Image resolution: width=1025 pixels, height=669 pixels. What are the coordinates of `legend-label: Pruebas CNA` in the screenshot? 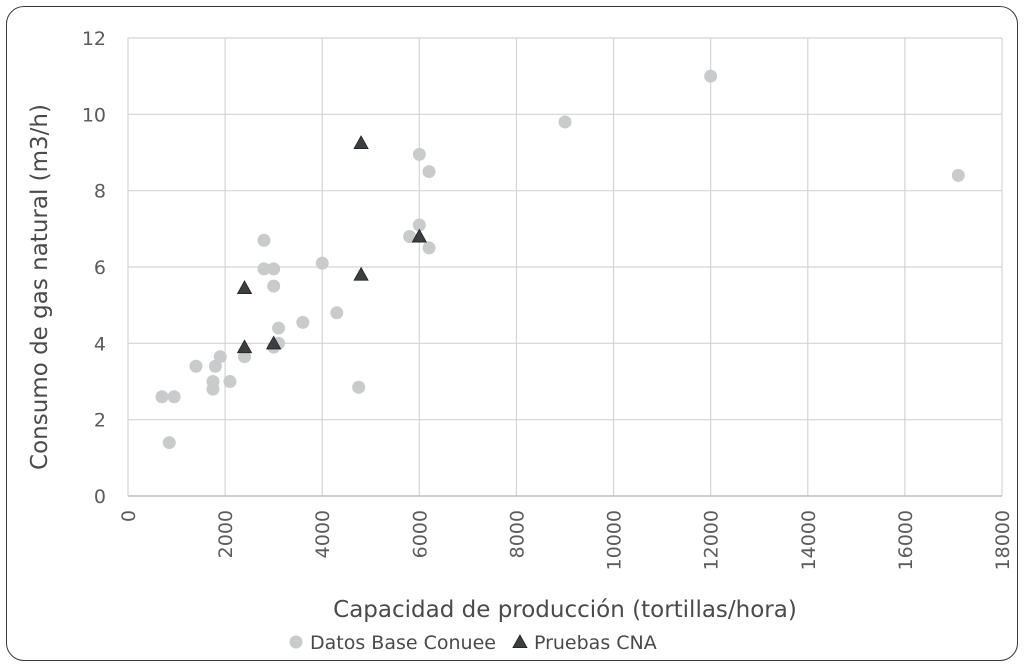 It's located at (595, 643).